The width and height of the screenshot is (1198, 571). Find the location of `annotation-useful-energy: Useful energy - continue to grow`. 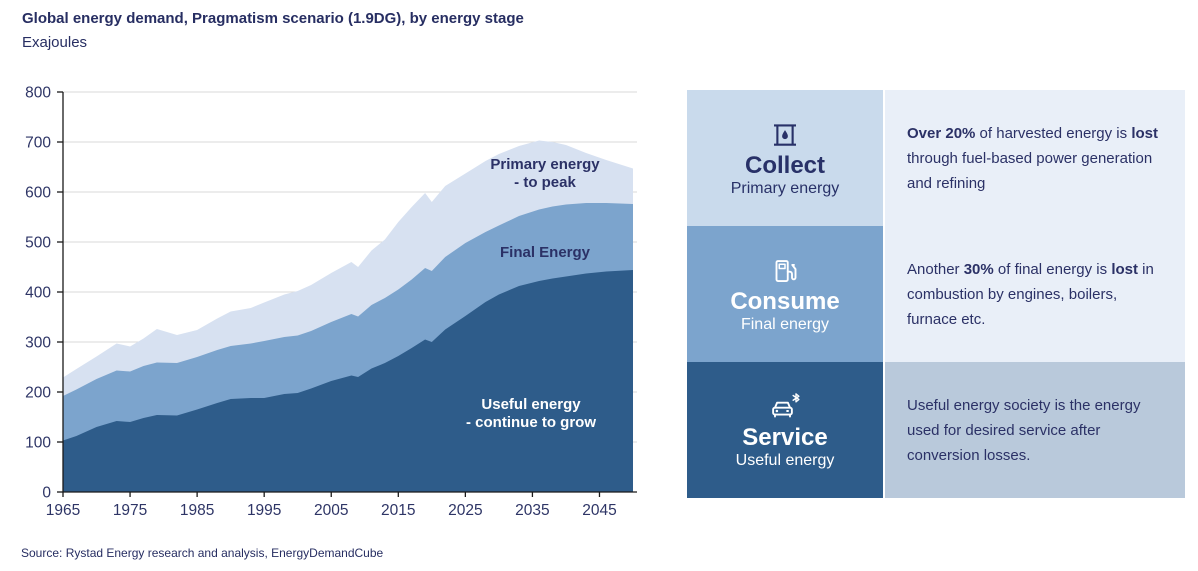

annotation-useful-energy: Useful energy - continue to grow is located at coordinates (531, 414).